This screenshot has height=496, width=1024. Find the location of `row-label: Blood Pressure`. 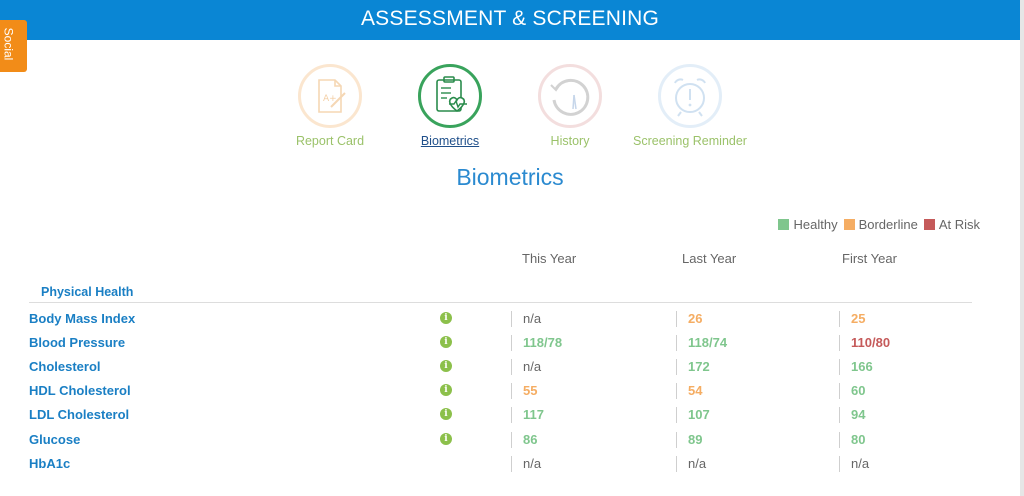

row-label: Blood Pressure is located at coordinates (77, 342).